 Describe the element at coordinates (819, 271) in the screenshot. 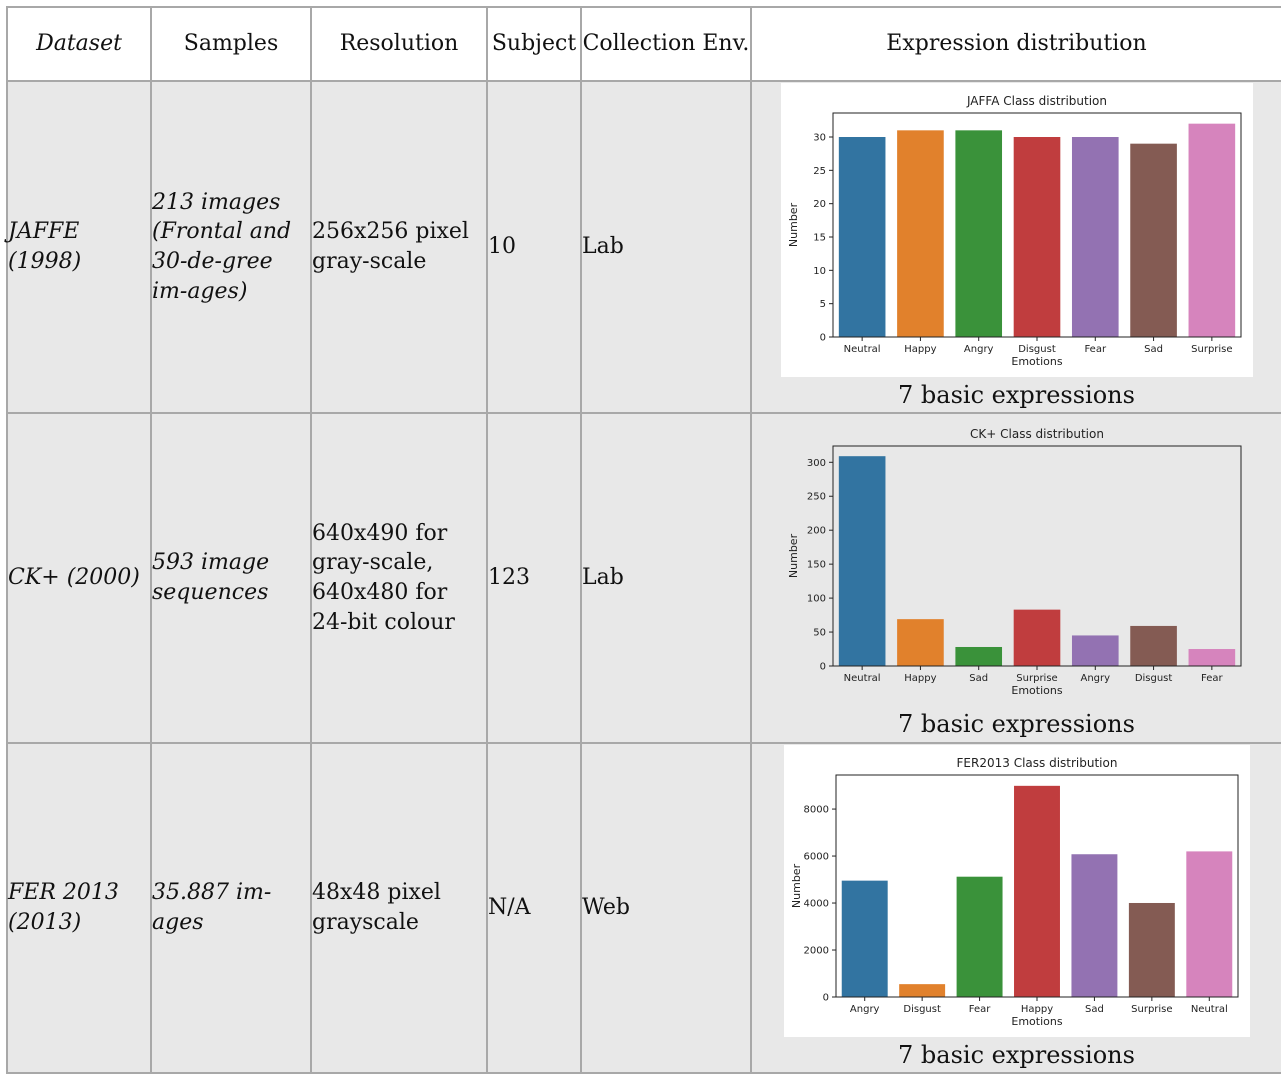

I see `y-tick-label: 10` at that location.